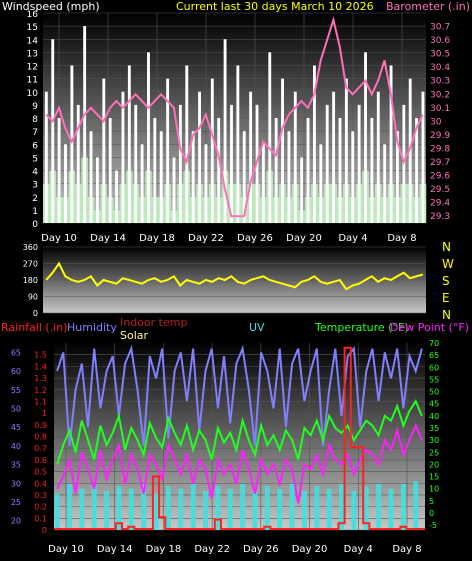 The height and width of the screenshot is (561, 472). Describe the element at coordinates (33, 15) in the screenshot. I see `windspeed-tick-label: 16` at that location.